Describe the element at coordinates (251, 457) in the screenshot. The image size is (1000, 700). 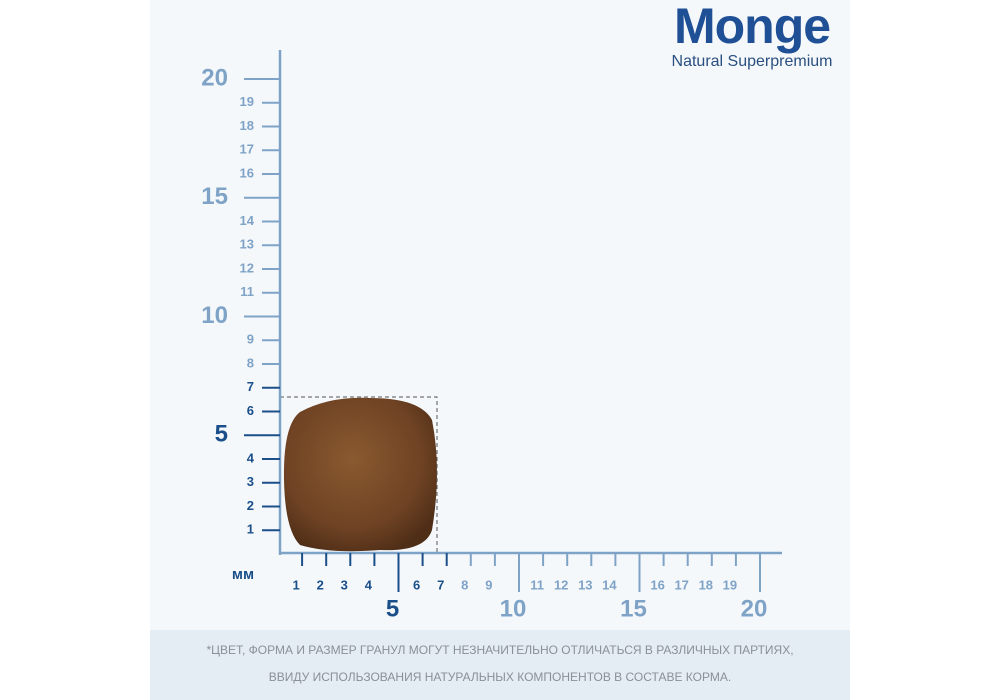
I see `y-tick-label: 4` at that location.